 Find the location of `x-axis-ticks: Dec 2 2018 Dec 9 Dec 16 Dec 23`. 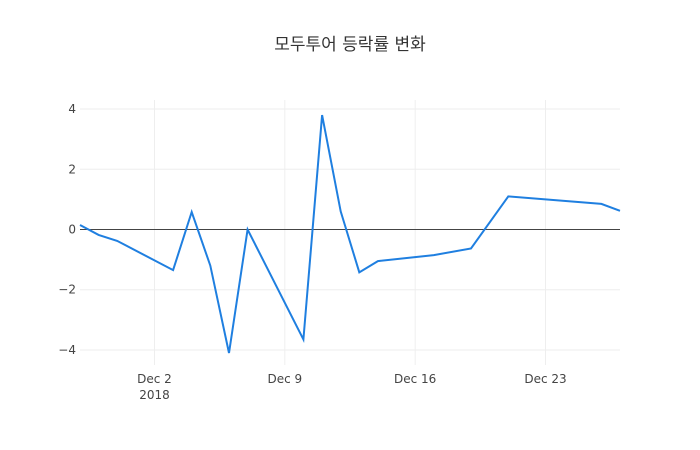

x-axis-ticks: Dec 2 2018 Dec 9 Dec 16 Dec 23 is located at coordinates (352, 387).